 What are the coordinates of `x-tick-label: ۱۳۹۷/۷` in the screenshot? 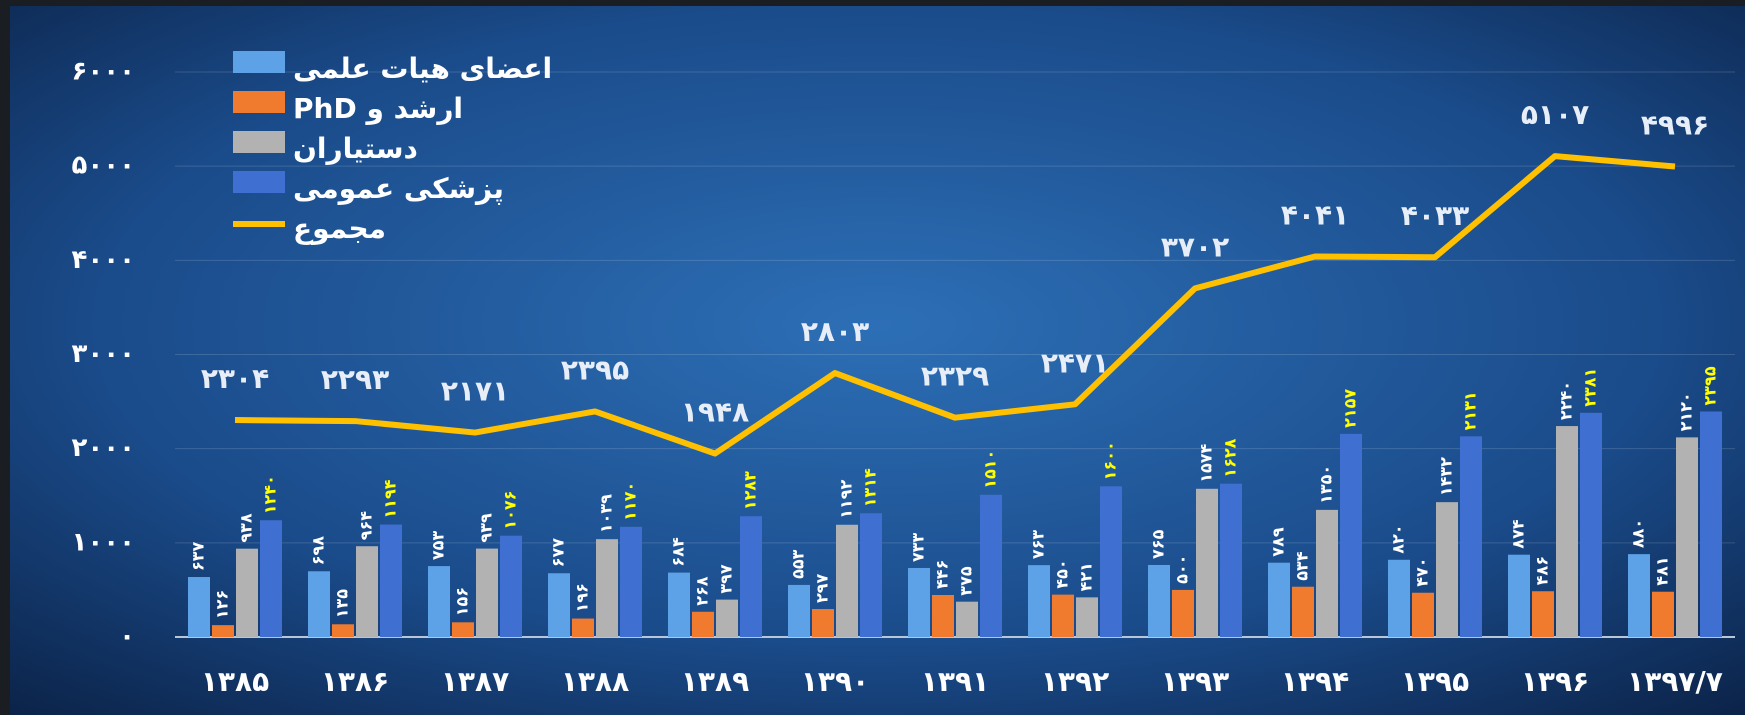 It's located at (1675, 681).